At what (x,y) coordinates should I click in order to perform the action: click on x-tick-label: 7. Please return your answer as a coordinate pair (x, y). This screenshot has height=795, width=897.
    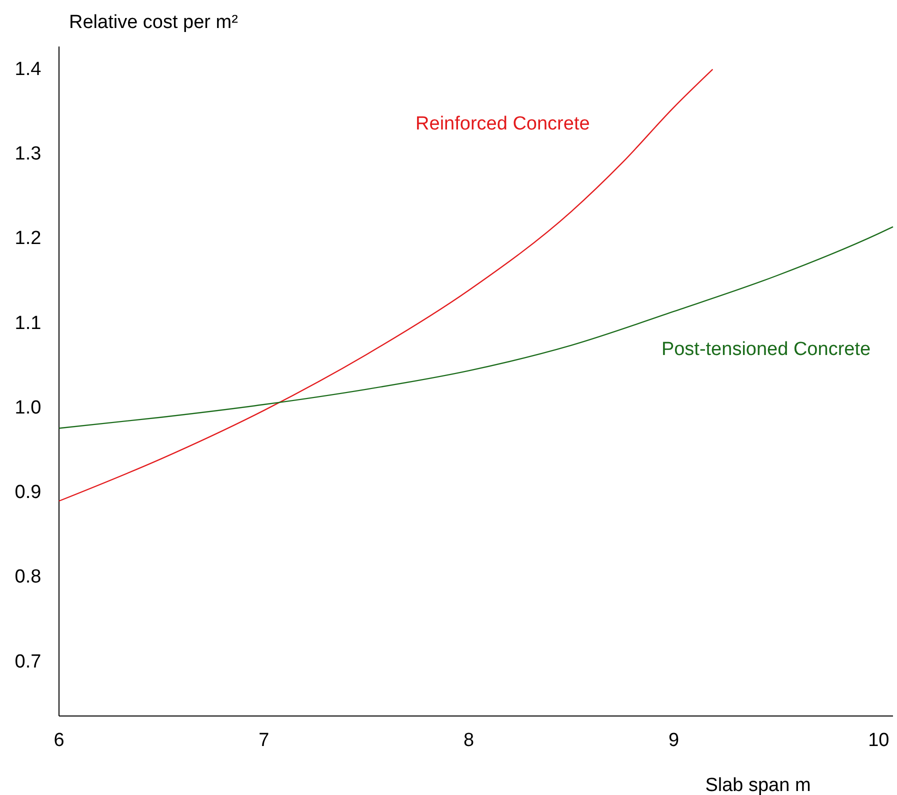
    Looking at the image, I should click on (264, 740).